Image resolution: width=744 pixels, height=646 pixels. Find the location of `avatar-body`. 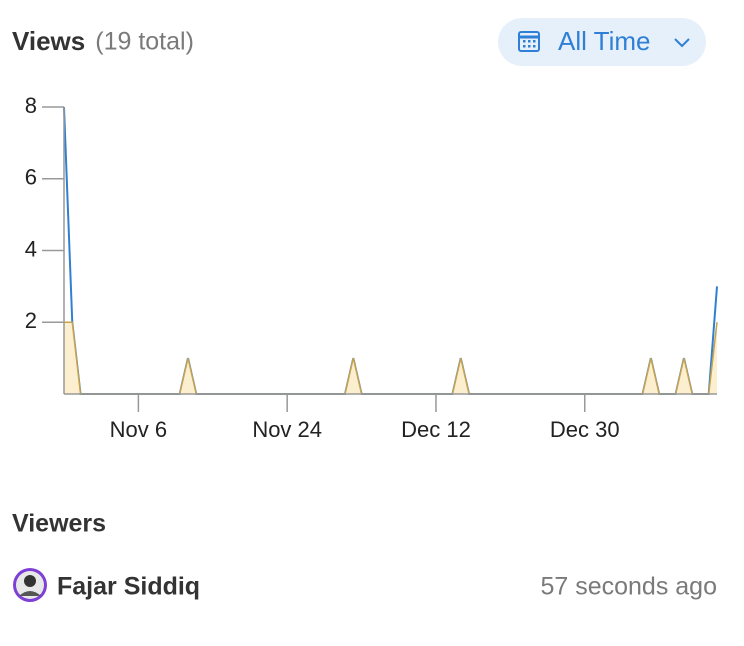

avatar-body is located at coordinates (30, 593).